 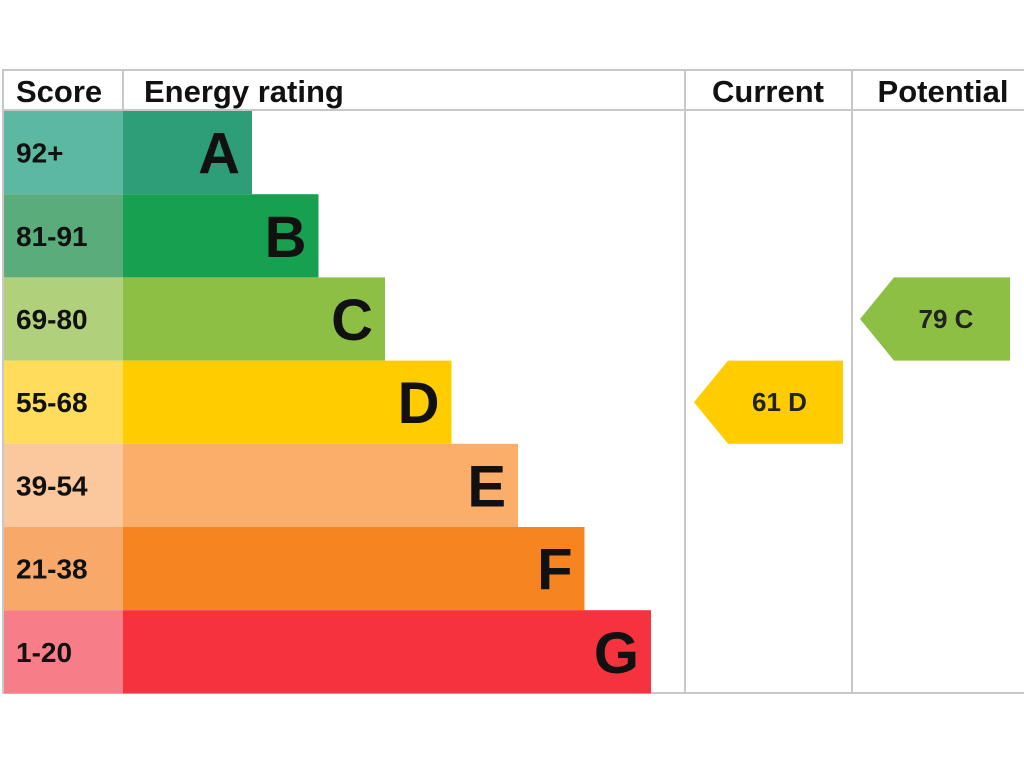 I want to click on score-cell-d, so click(x=63, y=402).